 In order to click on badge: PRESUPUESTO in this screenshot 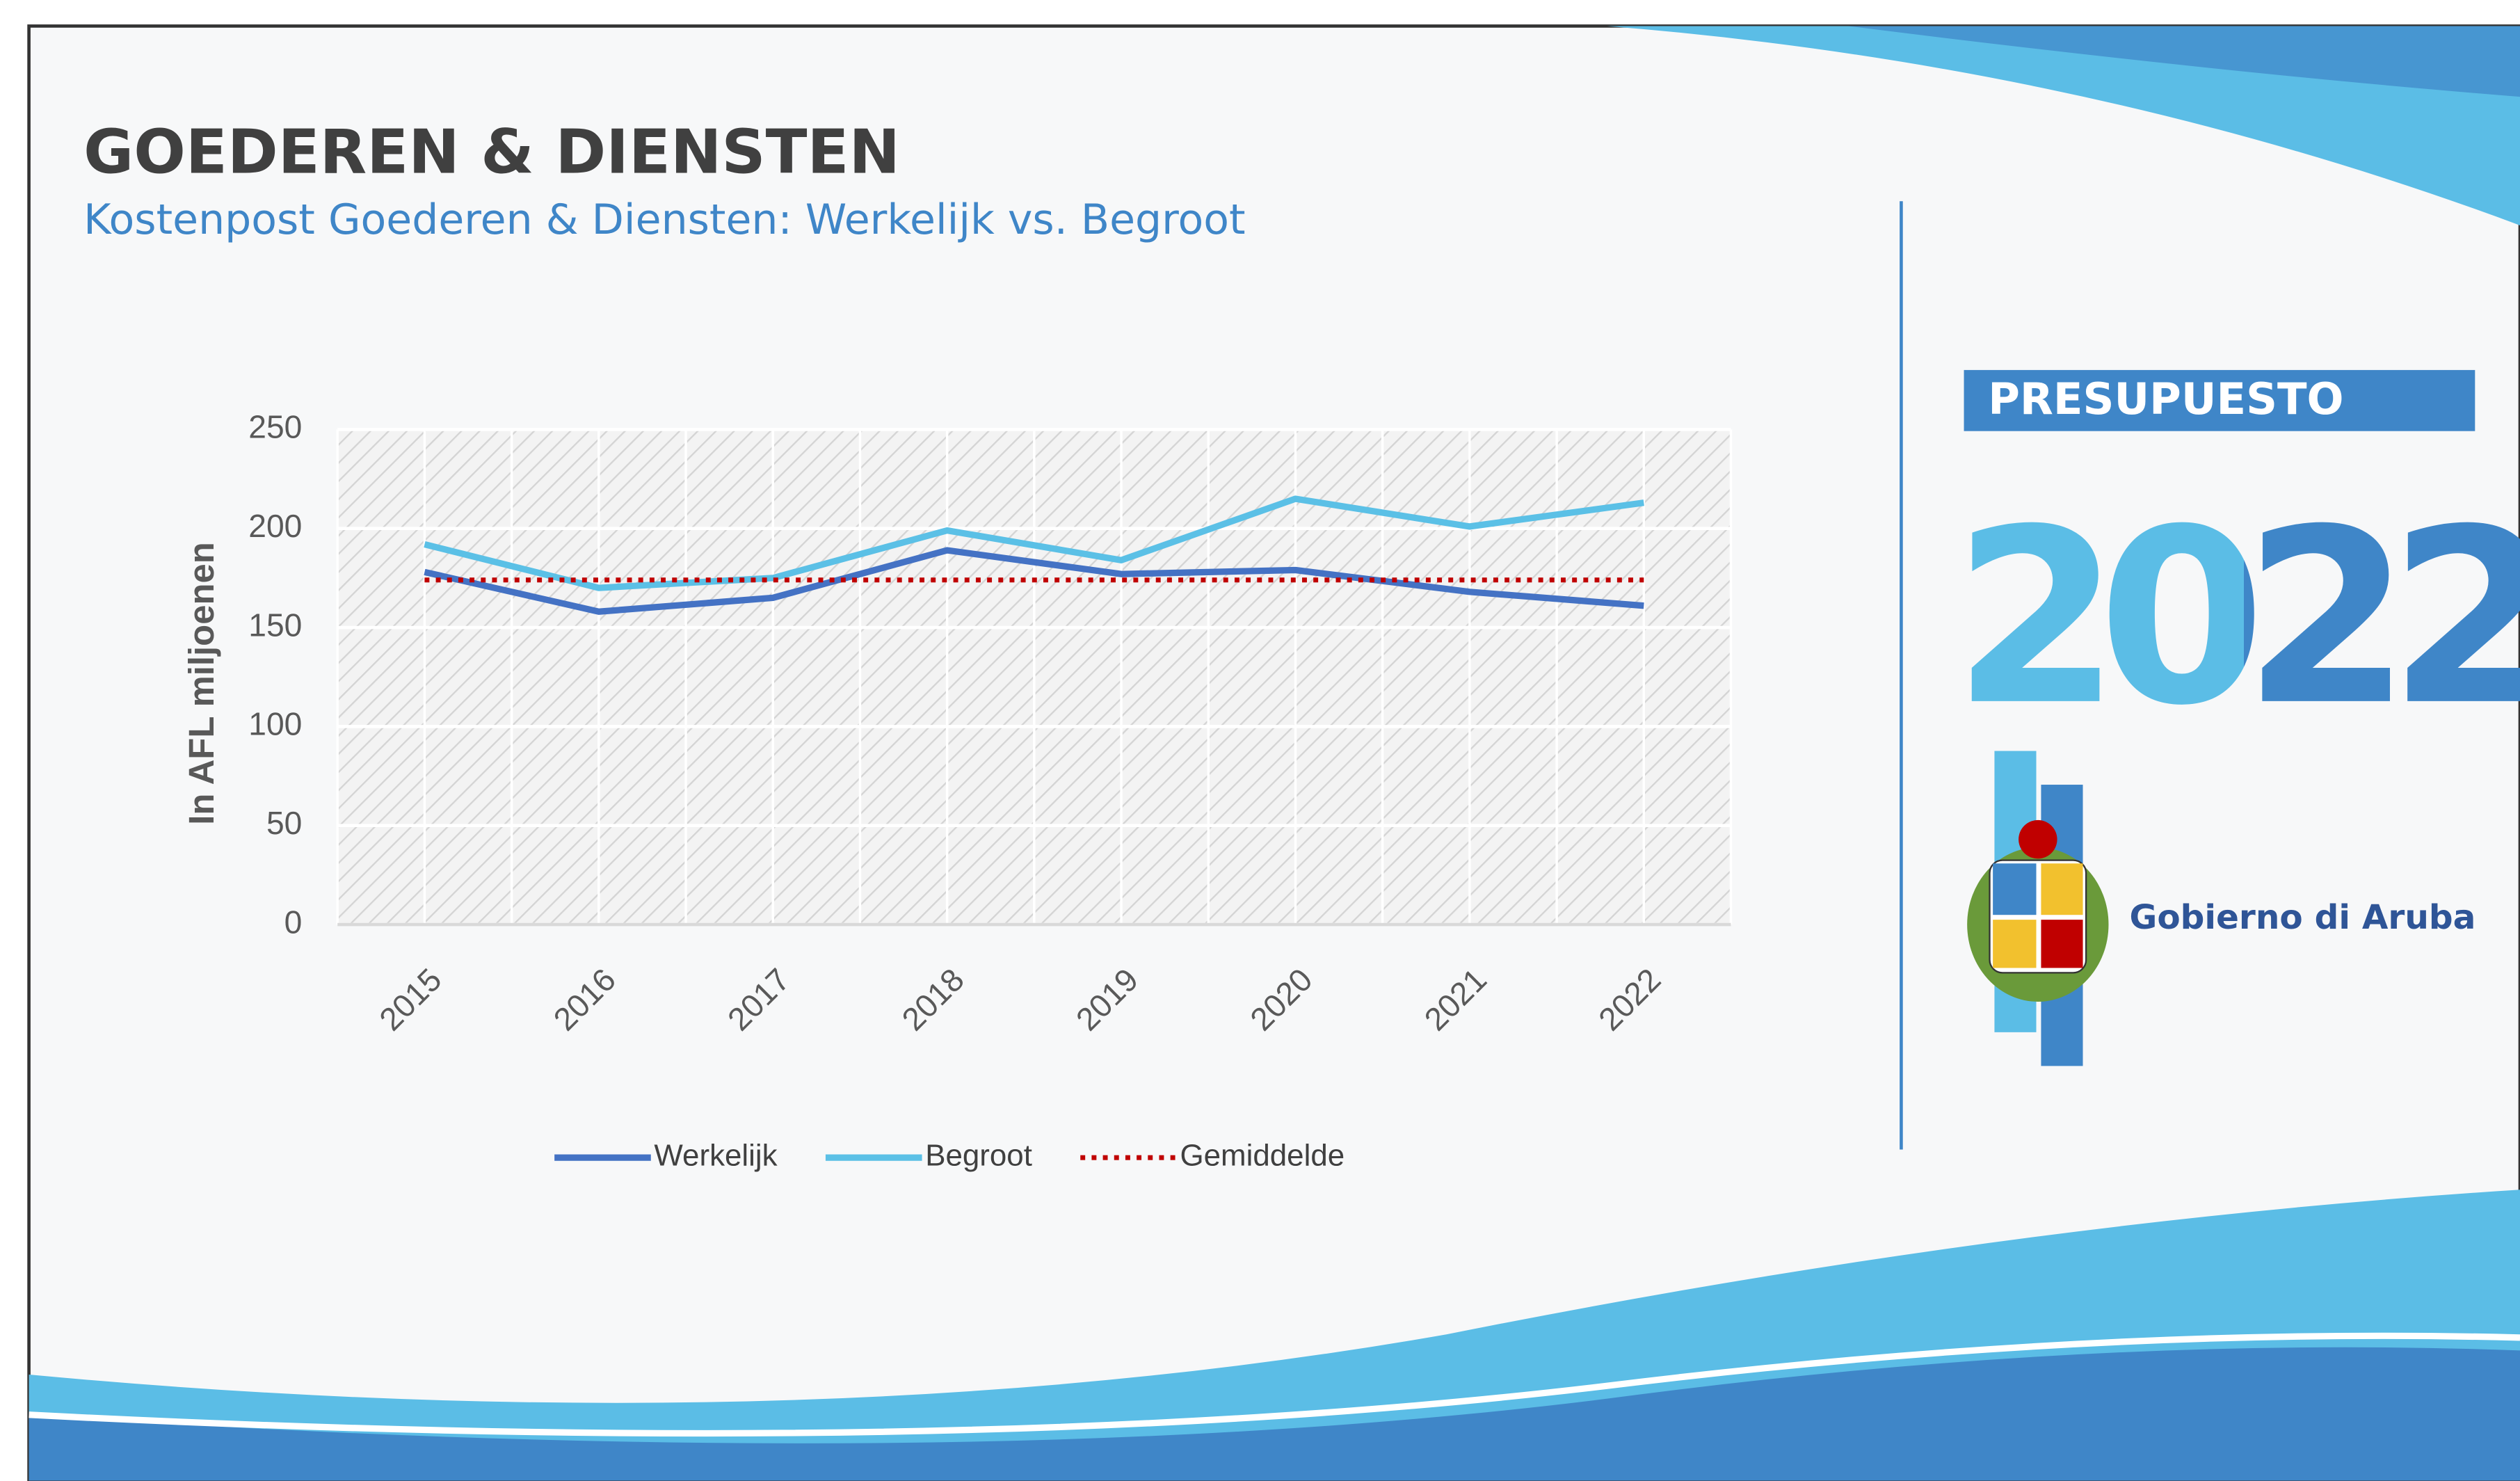, I will do `click(2165, 399)`.